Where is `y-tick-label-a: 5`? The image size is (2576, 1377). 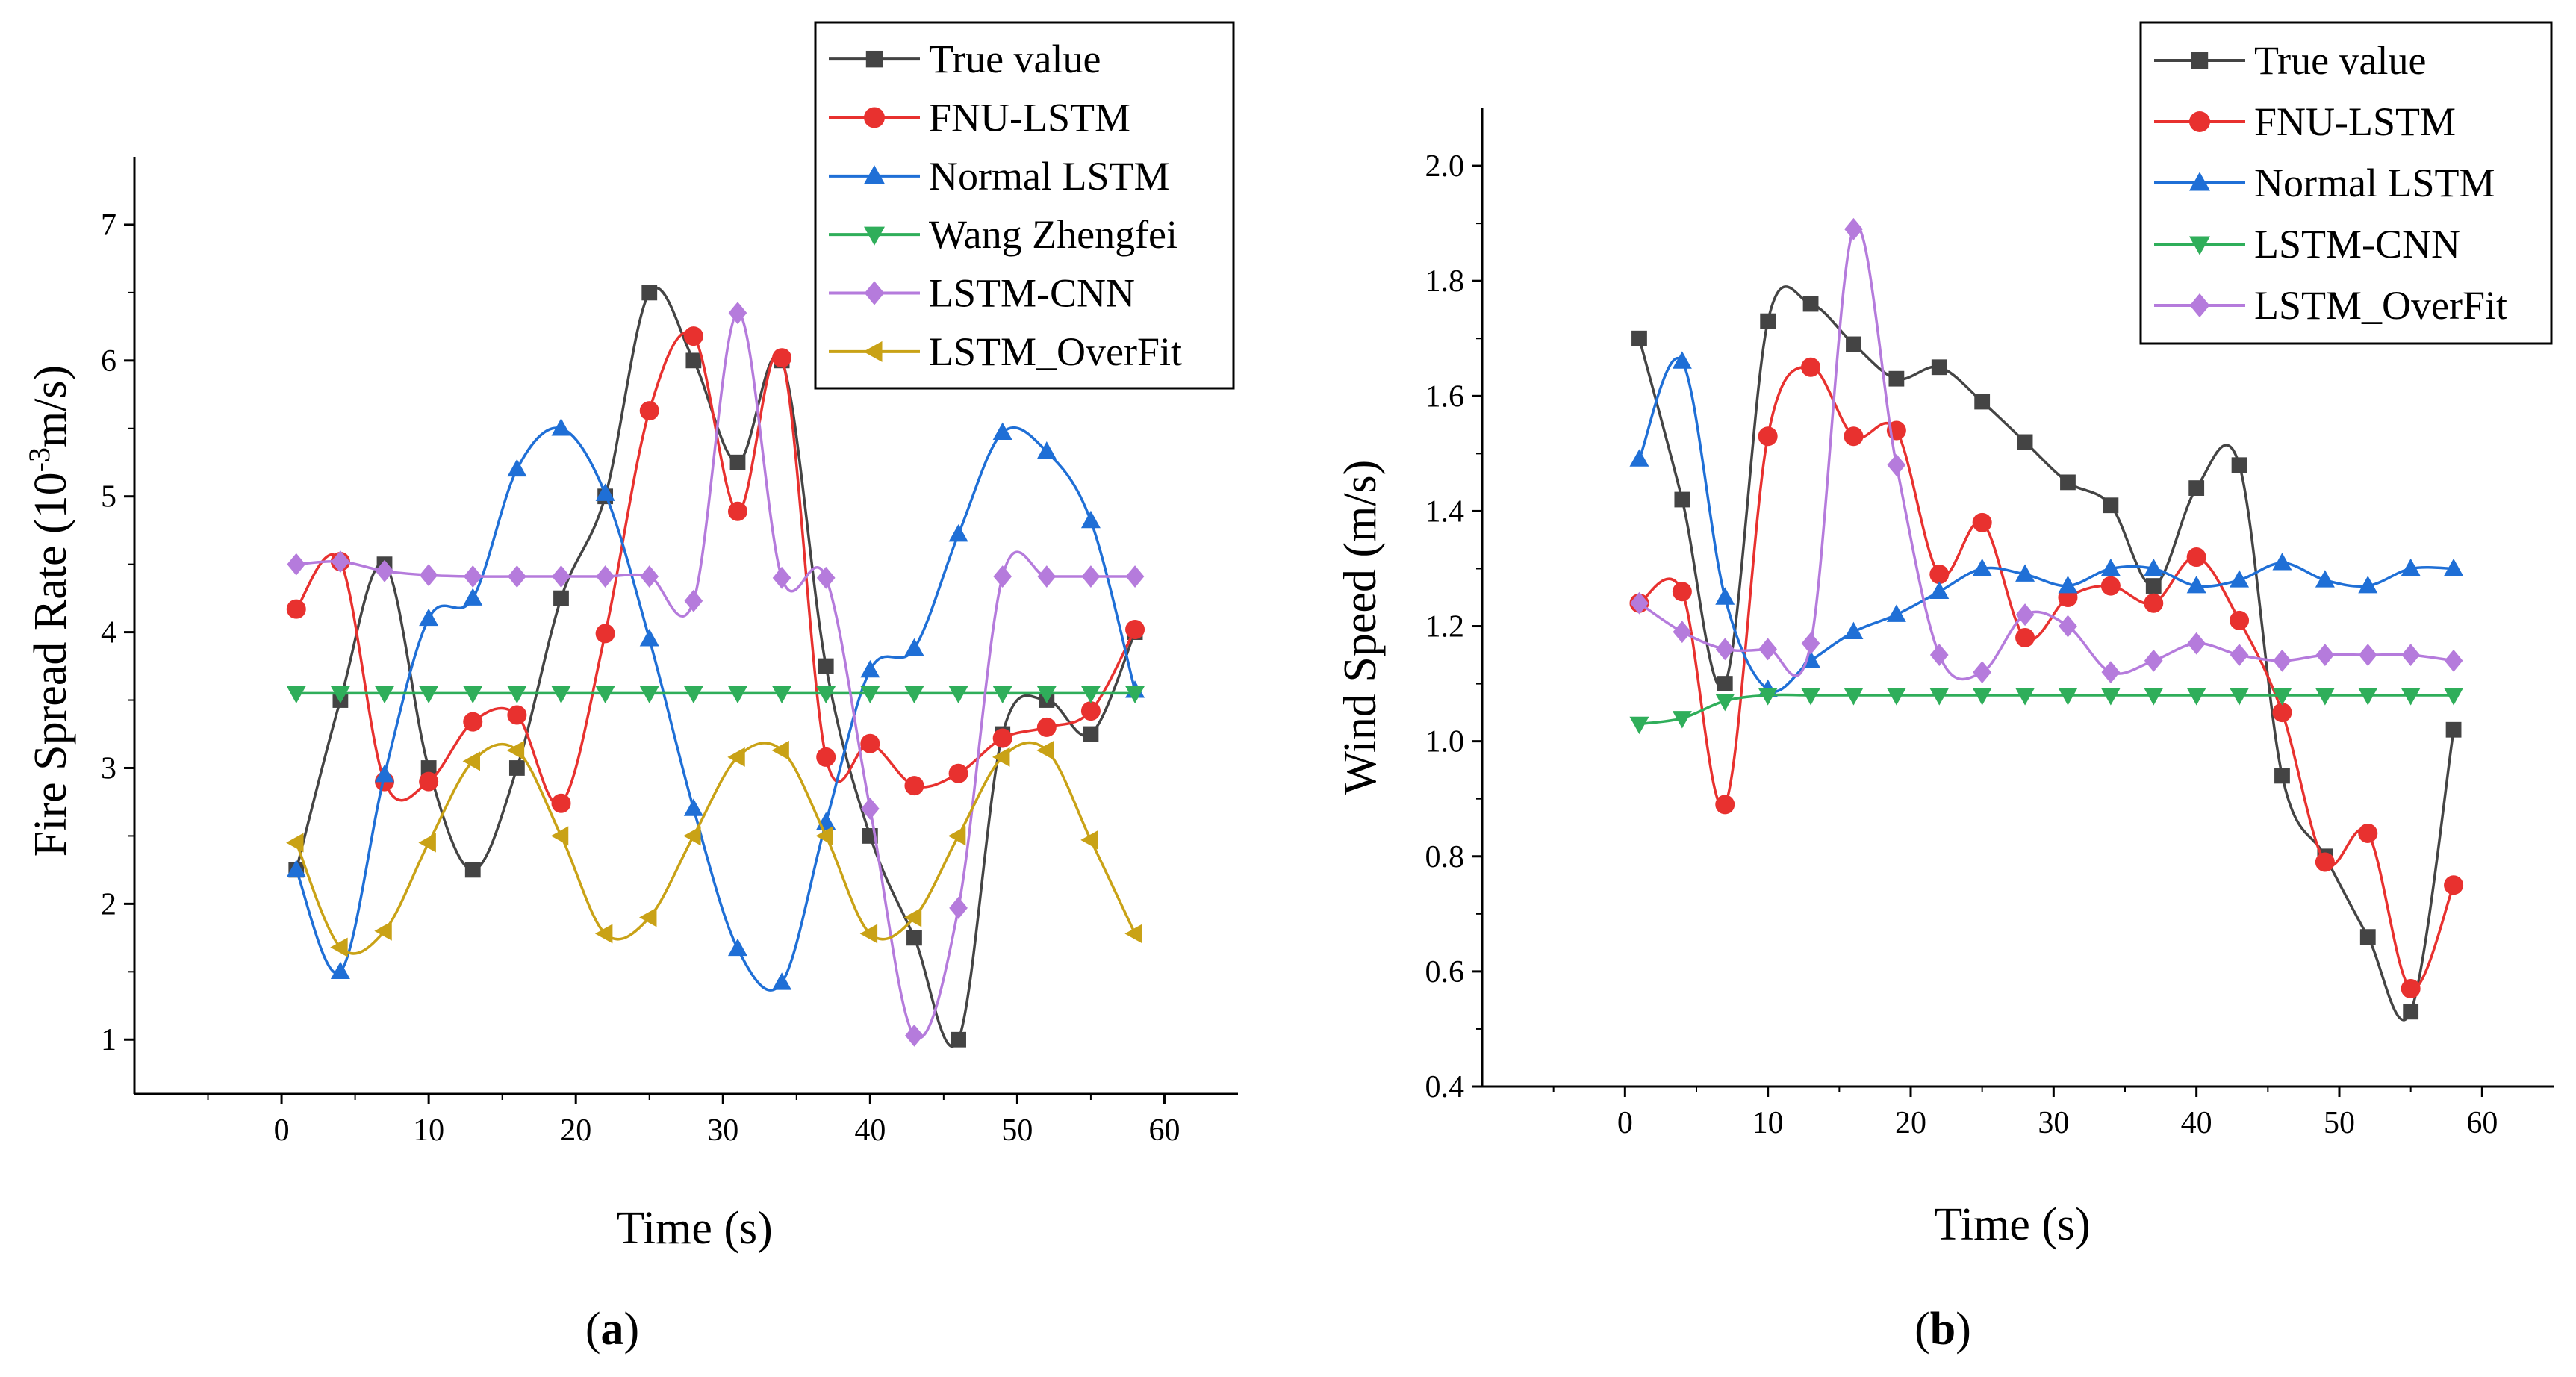 y-tick-label-a: 5 is located at coordinates (108, 497).